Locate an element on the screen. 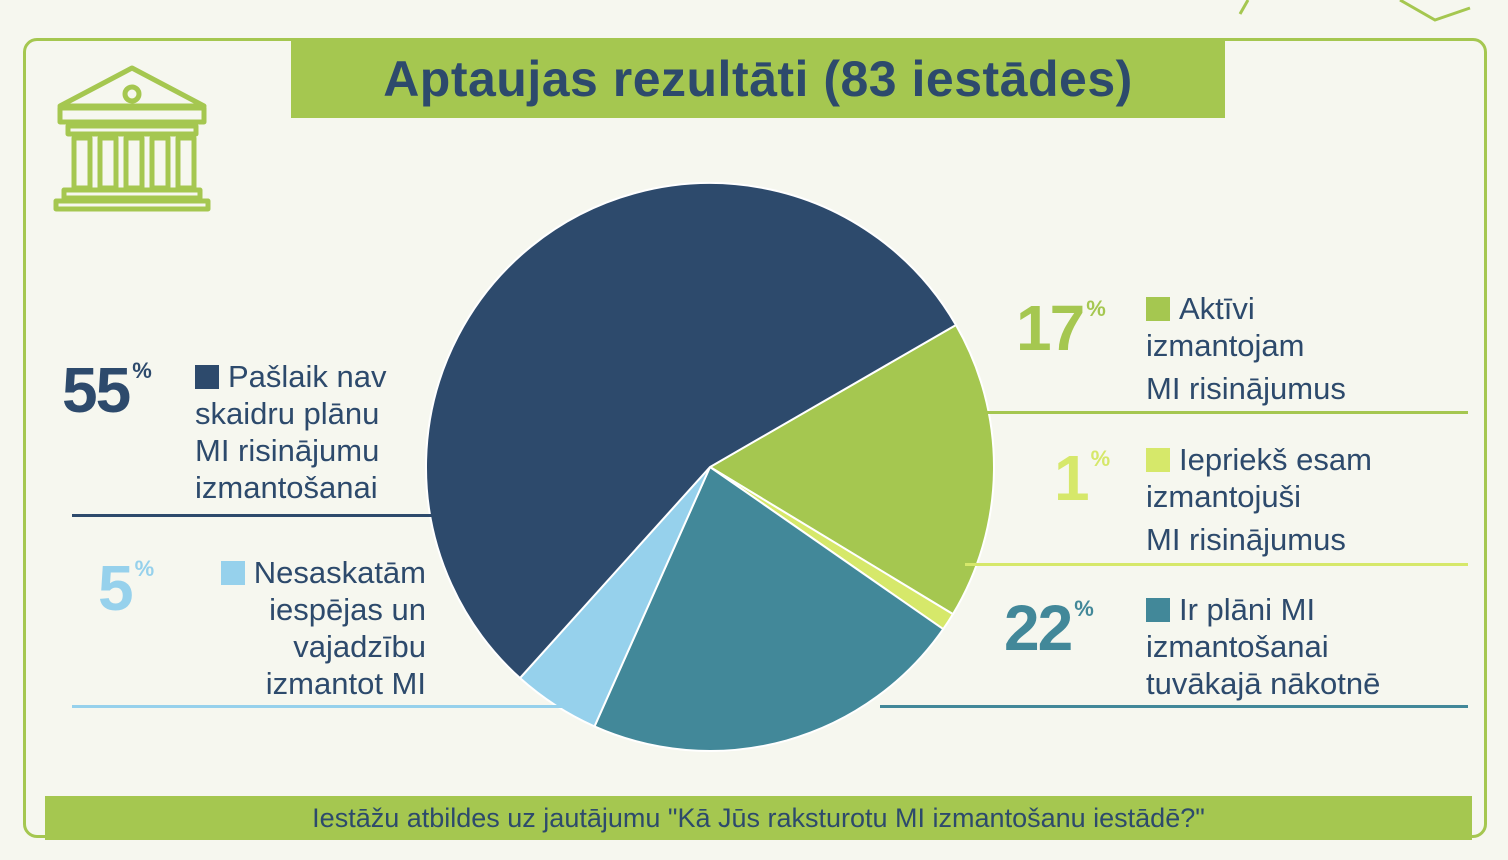  legend-previous: Iepriekš esam izmantojuši MI risinājumus is located at coordinates (1259, 499).